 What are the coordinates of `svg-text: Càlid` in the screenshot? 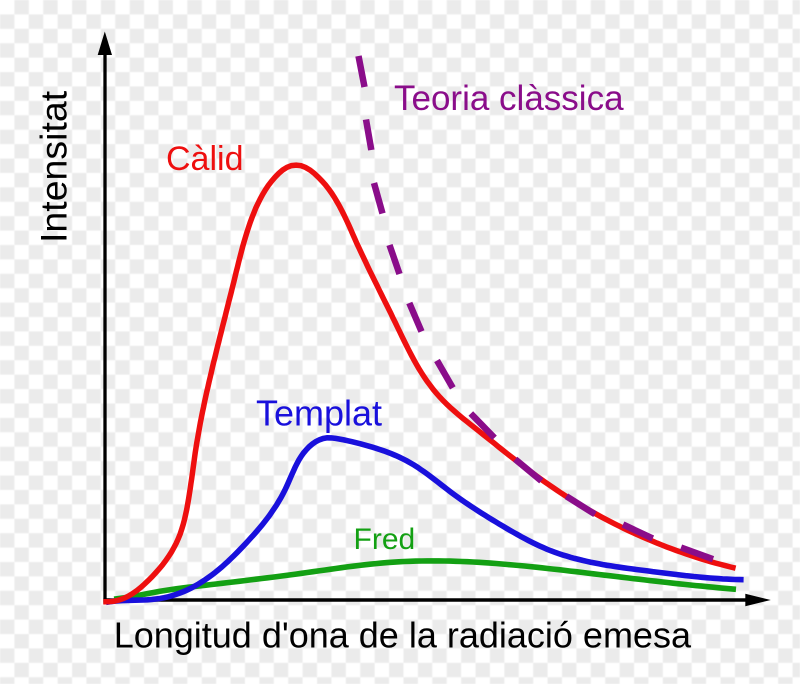 It's located at (204, 159).